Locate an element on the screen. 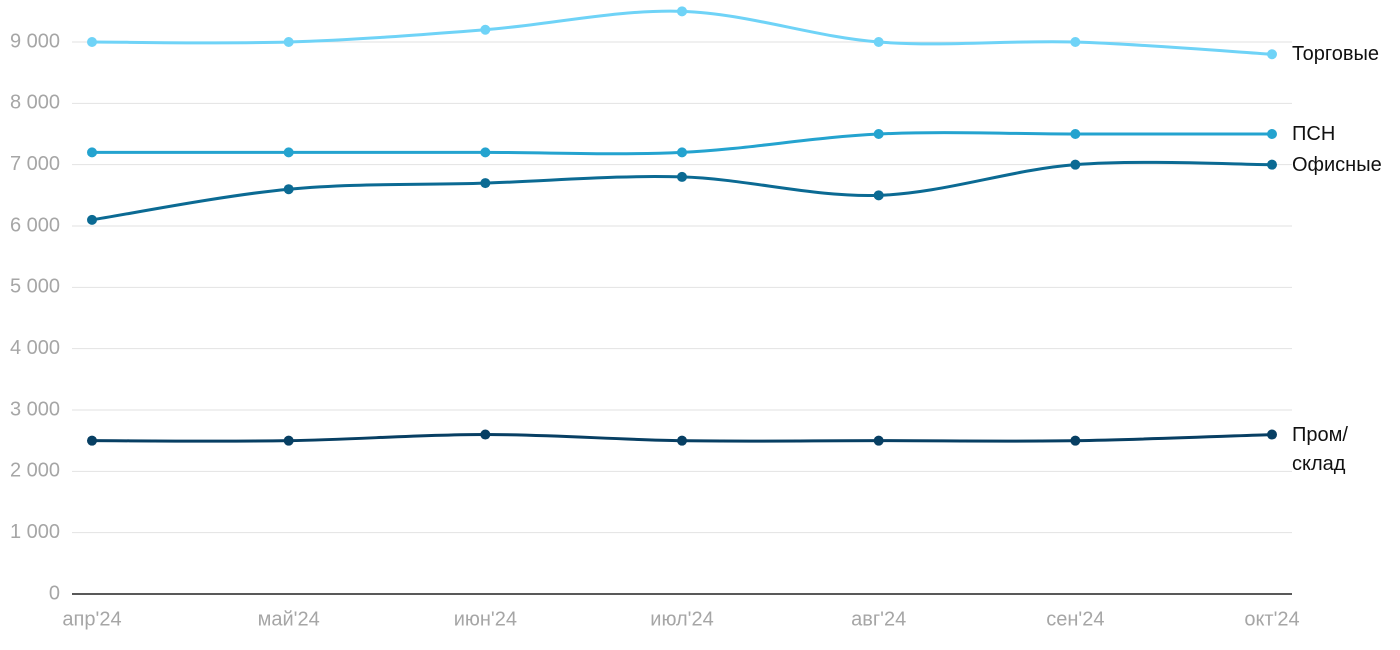 This screenshot has height=650, width=1400. y-tick-label: 7 000 is located at coordinates (35, 164).